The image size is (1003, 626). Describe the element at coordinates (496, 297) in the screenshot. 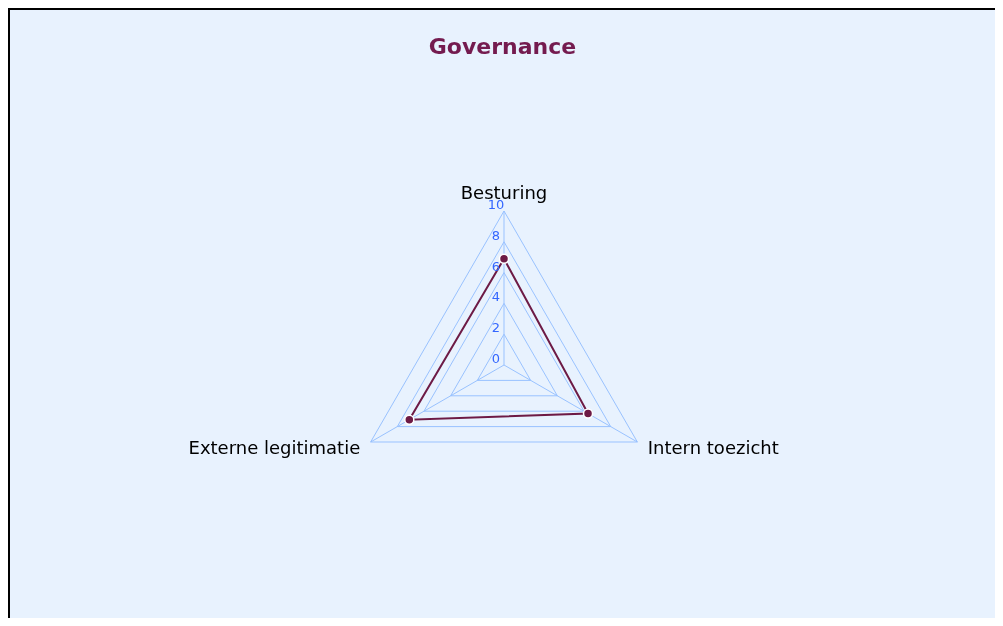

I see `y-tick-label: 4` at that location.